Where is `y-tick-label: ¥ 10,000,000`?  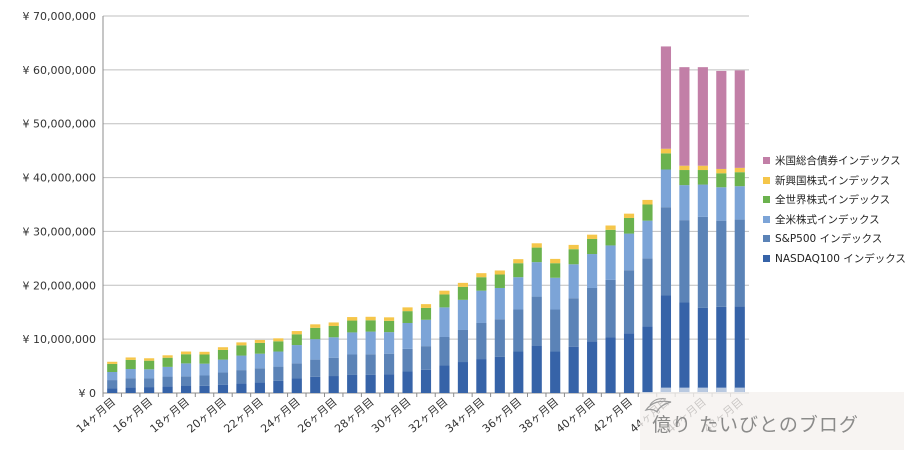
y-tick-label: ¥ 10,000,000 is located at coordinates (59, 339).